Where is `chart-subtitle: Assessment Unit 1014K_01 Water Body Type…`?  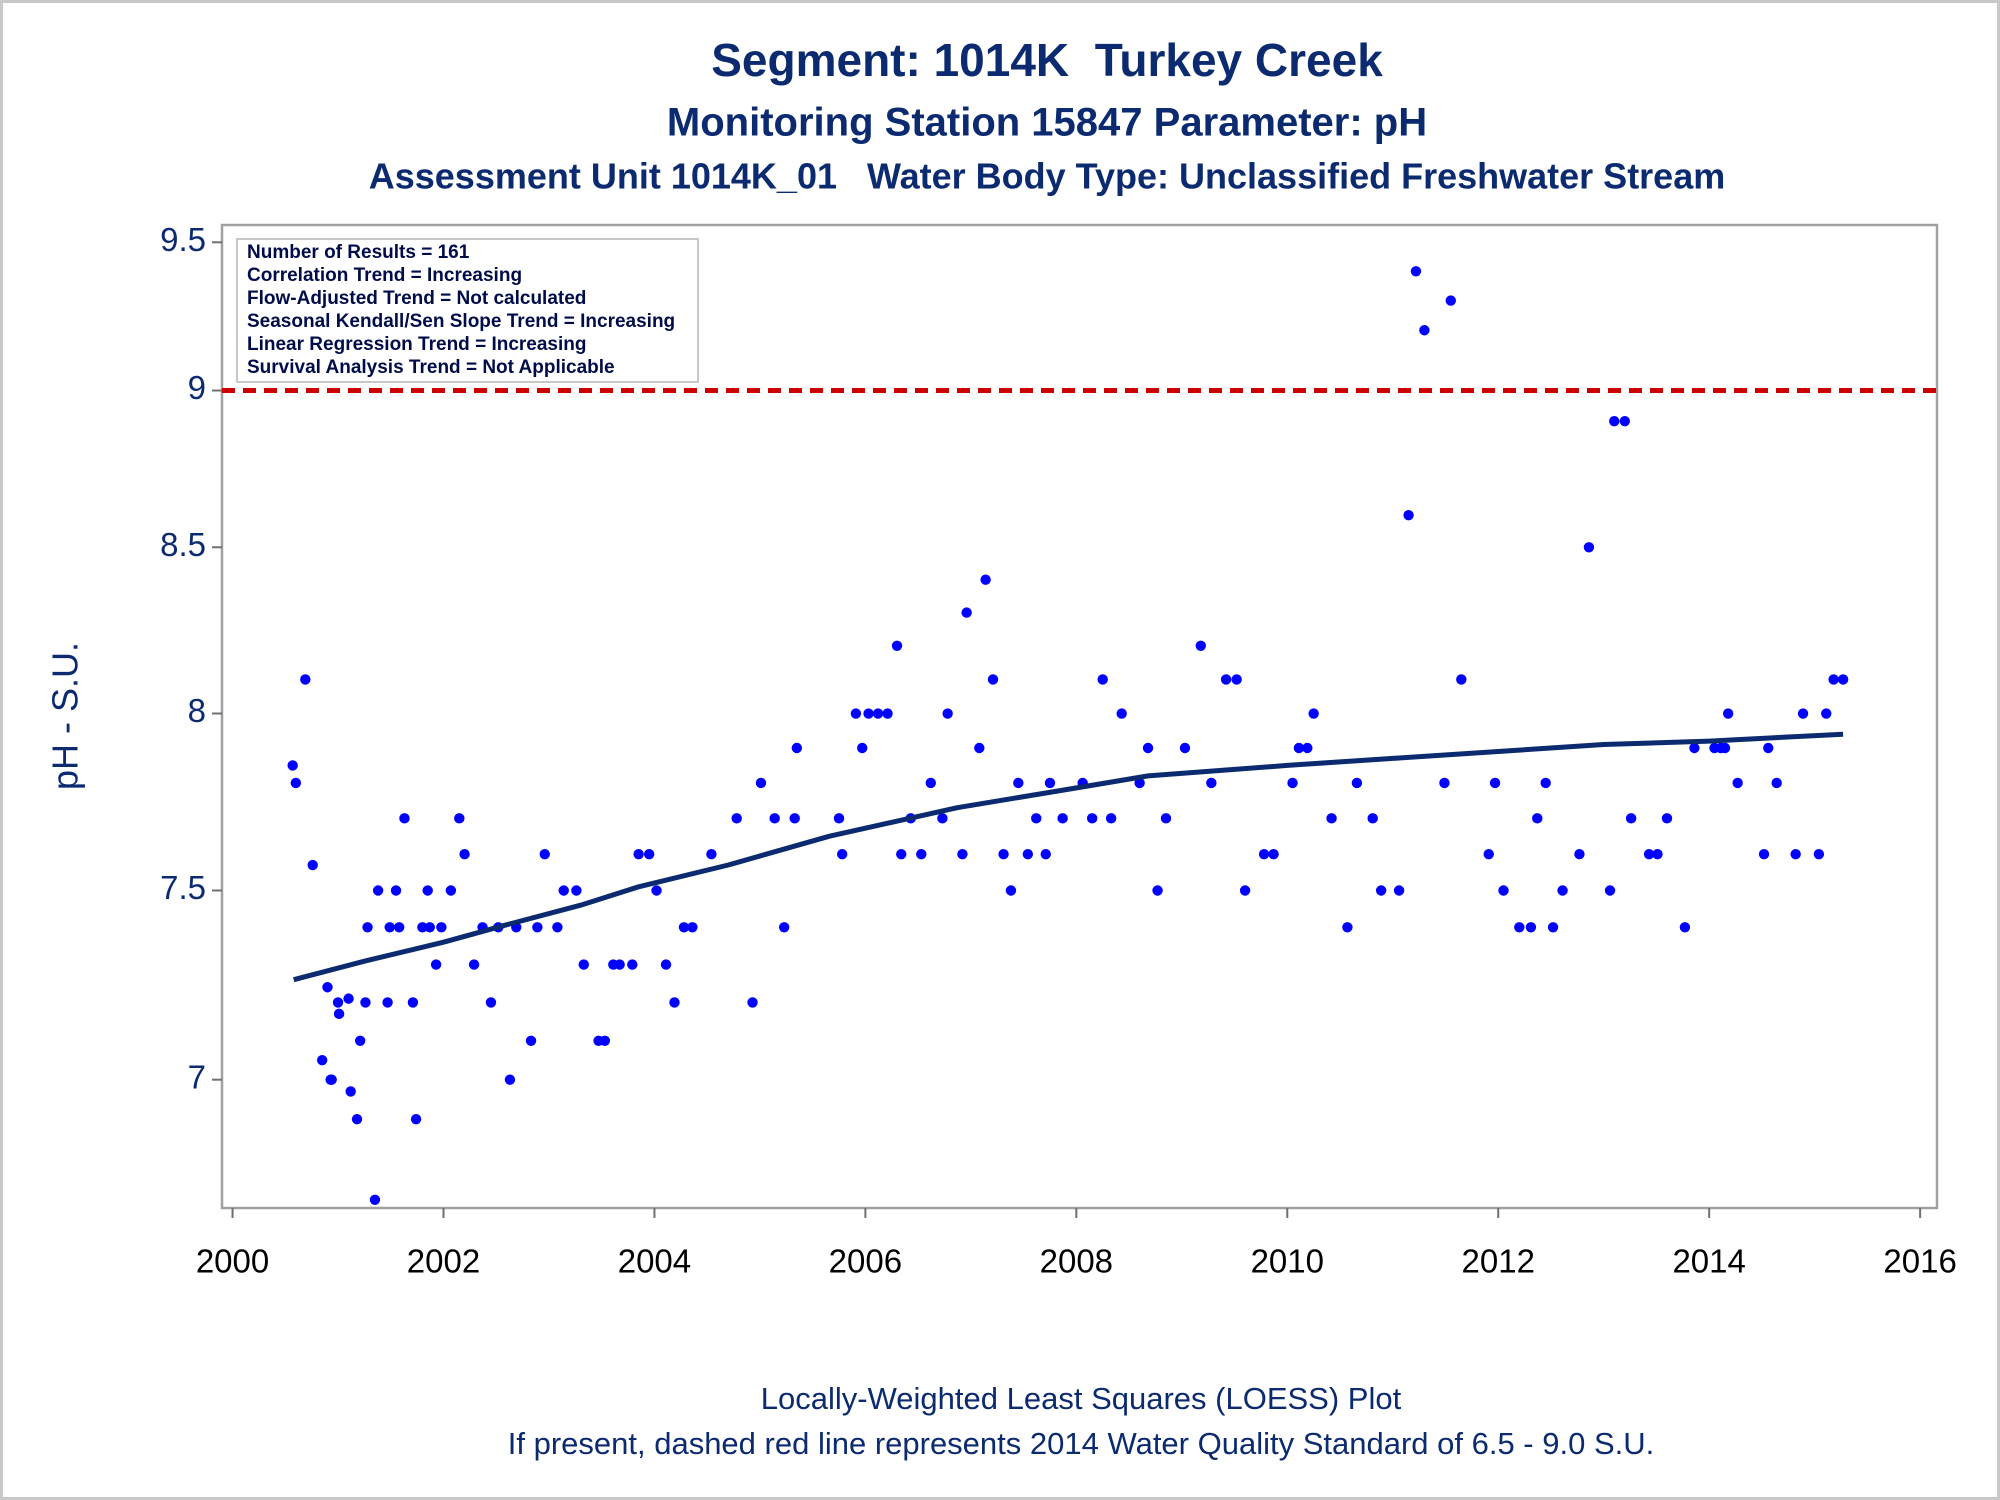 chart-subtitle: Assessment Unit 1014K_01 Water Body Type… is located at coordinates (1047, 176).